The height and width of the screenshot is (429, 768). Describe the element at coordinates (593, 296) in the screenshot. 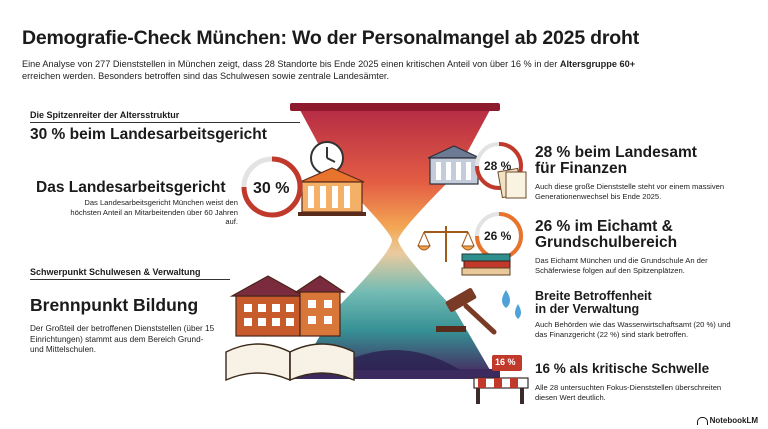

I see `verwaltung-title-line1: Breite Betroffenheit` at that location.